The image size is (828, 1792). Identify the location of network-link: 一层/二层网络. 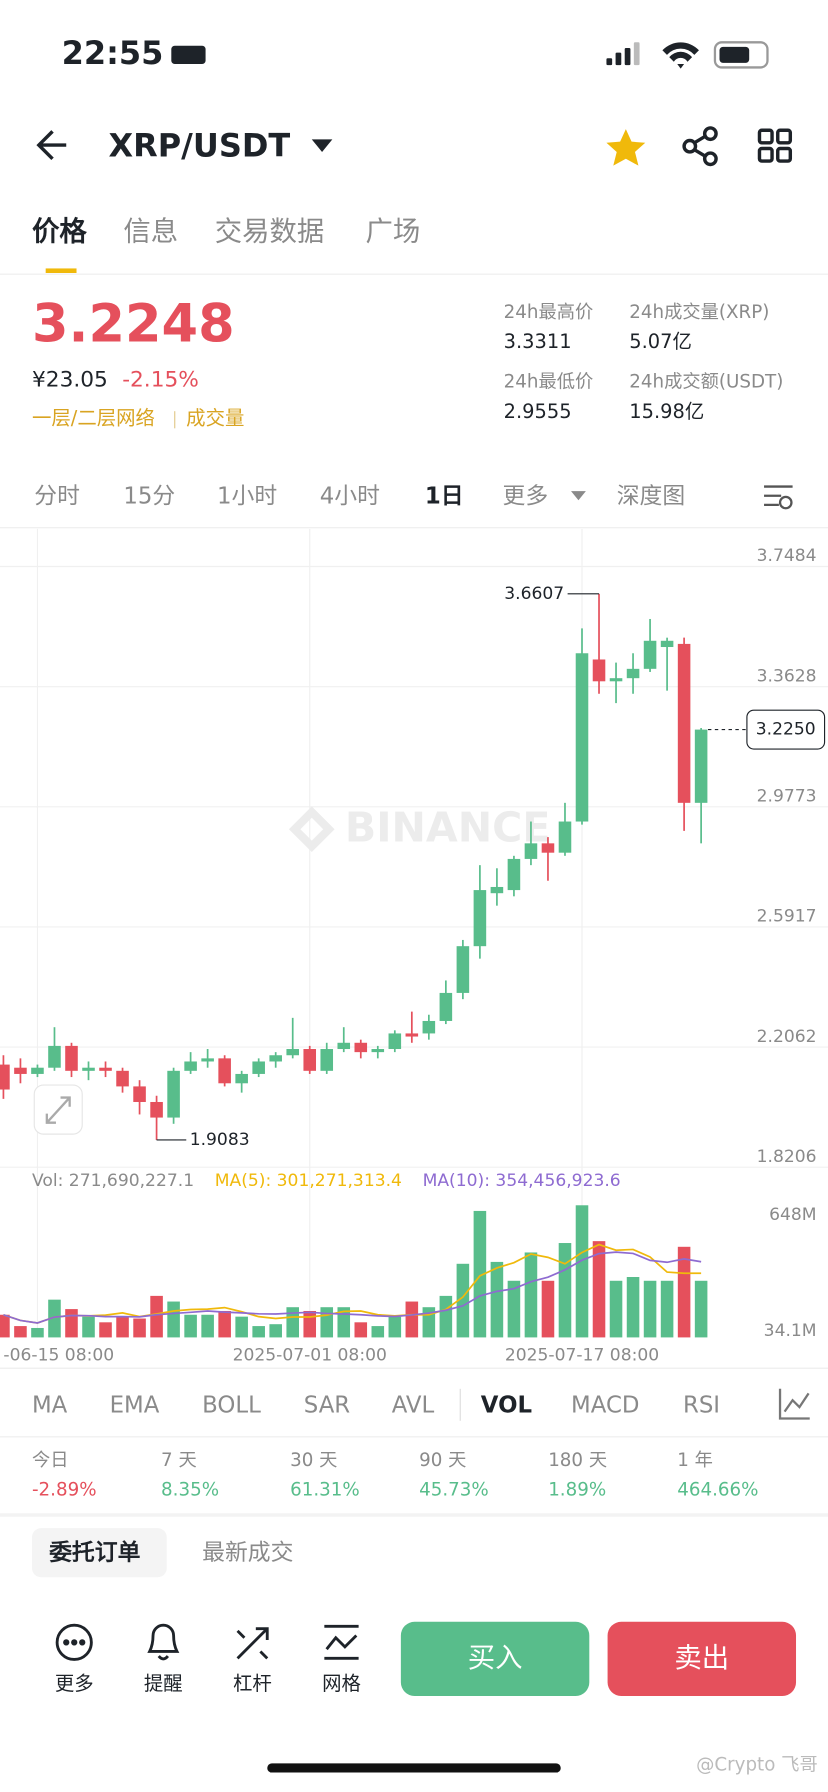
(93, 418).